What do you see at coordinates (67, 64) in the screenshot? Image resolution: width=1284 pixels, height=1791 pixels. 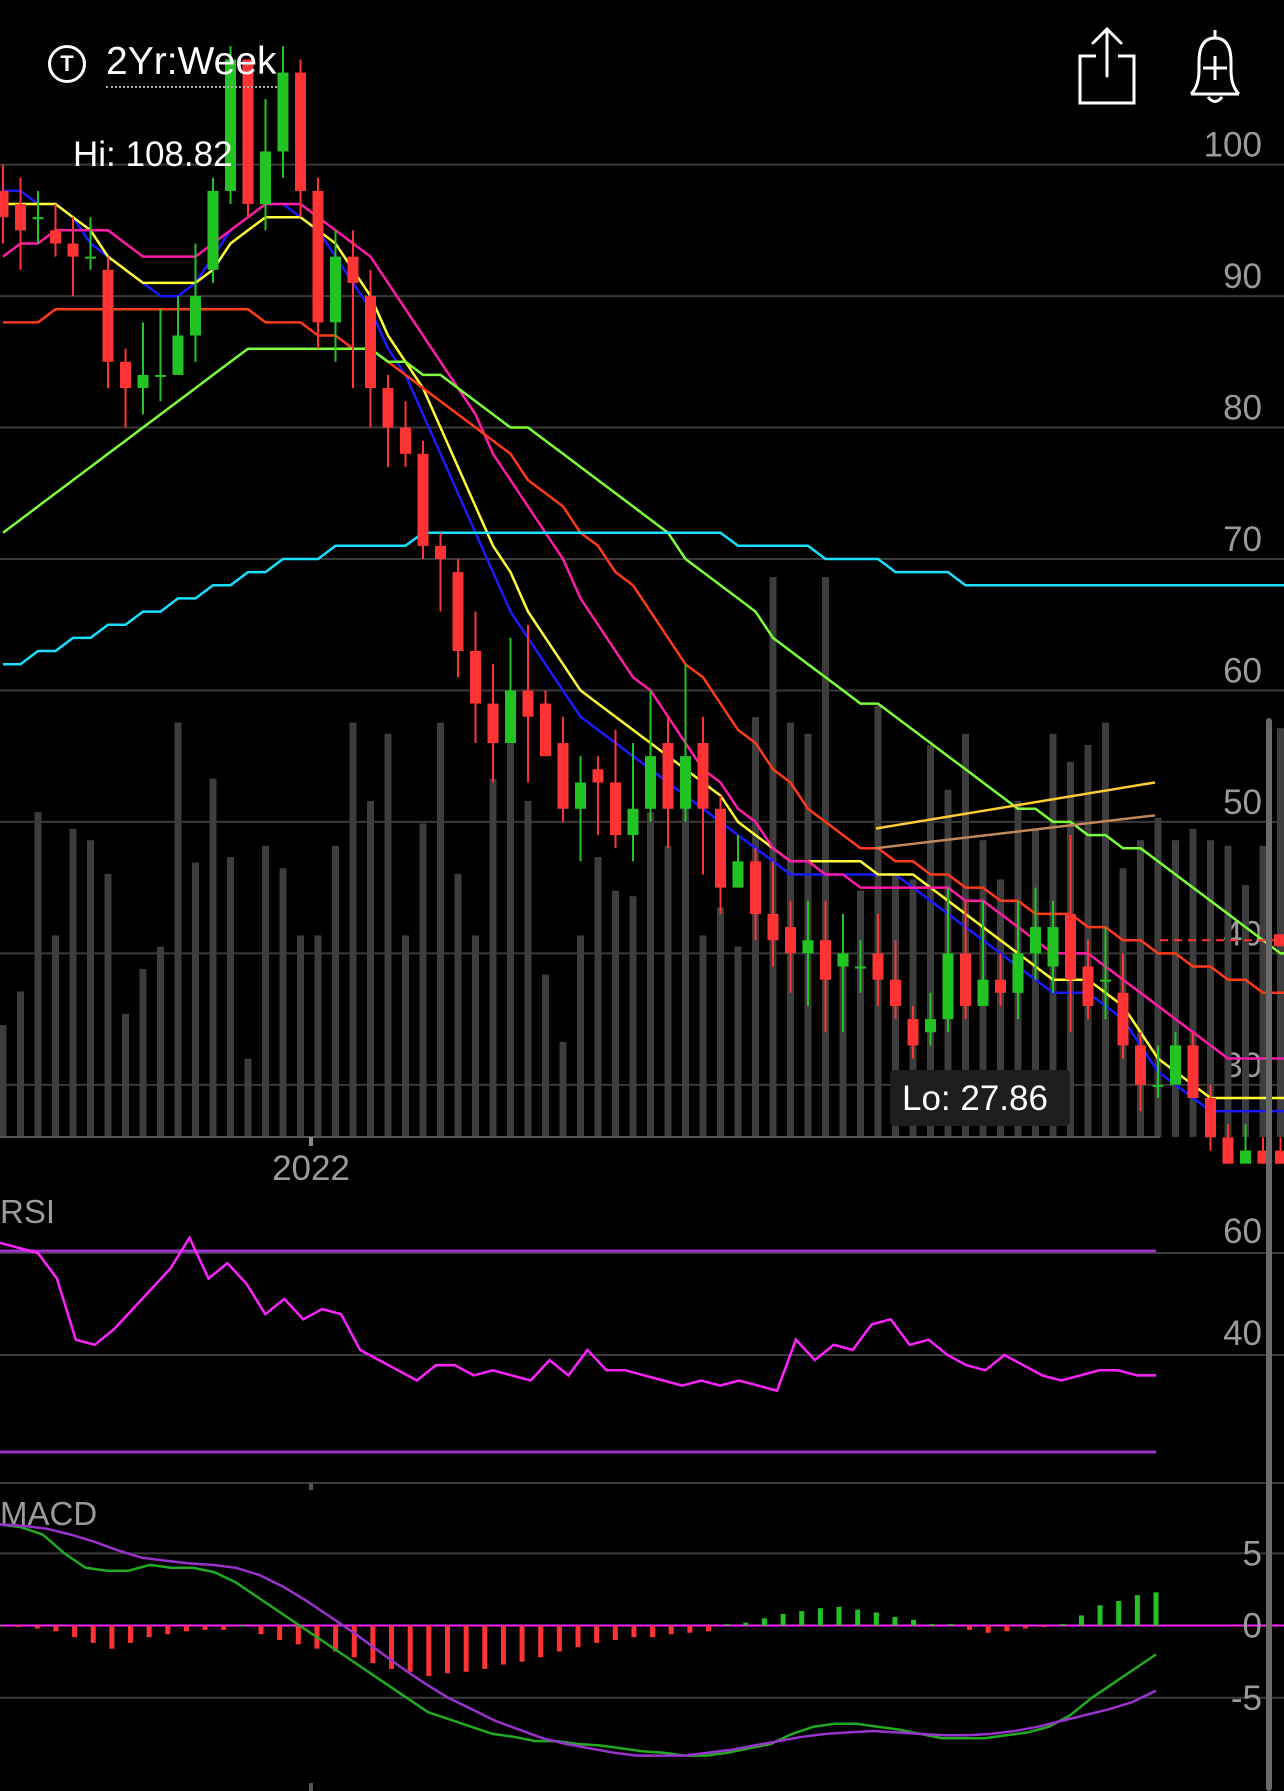 I see `ticker-badge: T` at bounding box center [67, 64].